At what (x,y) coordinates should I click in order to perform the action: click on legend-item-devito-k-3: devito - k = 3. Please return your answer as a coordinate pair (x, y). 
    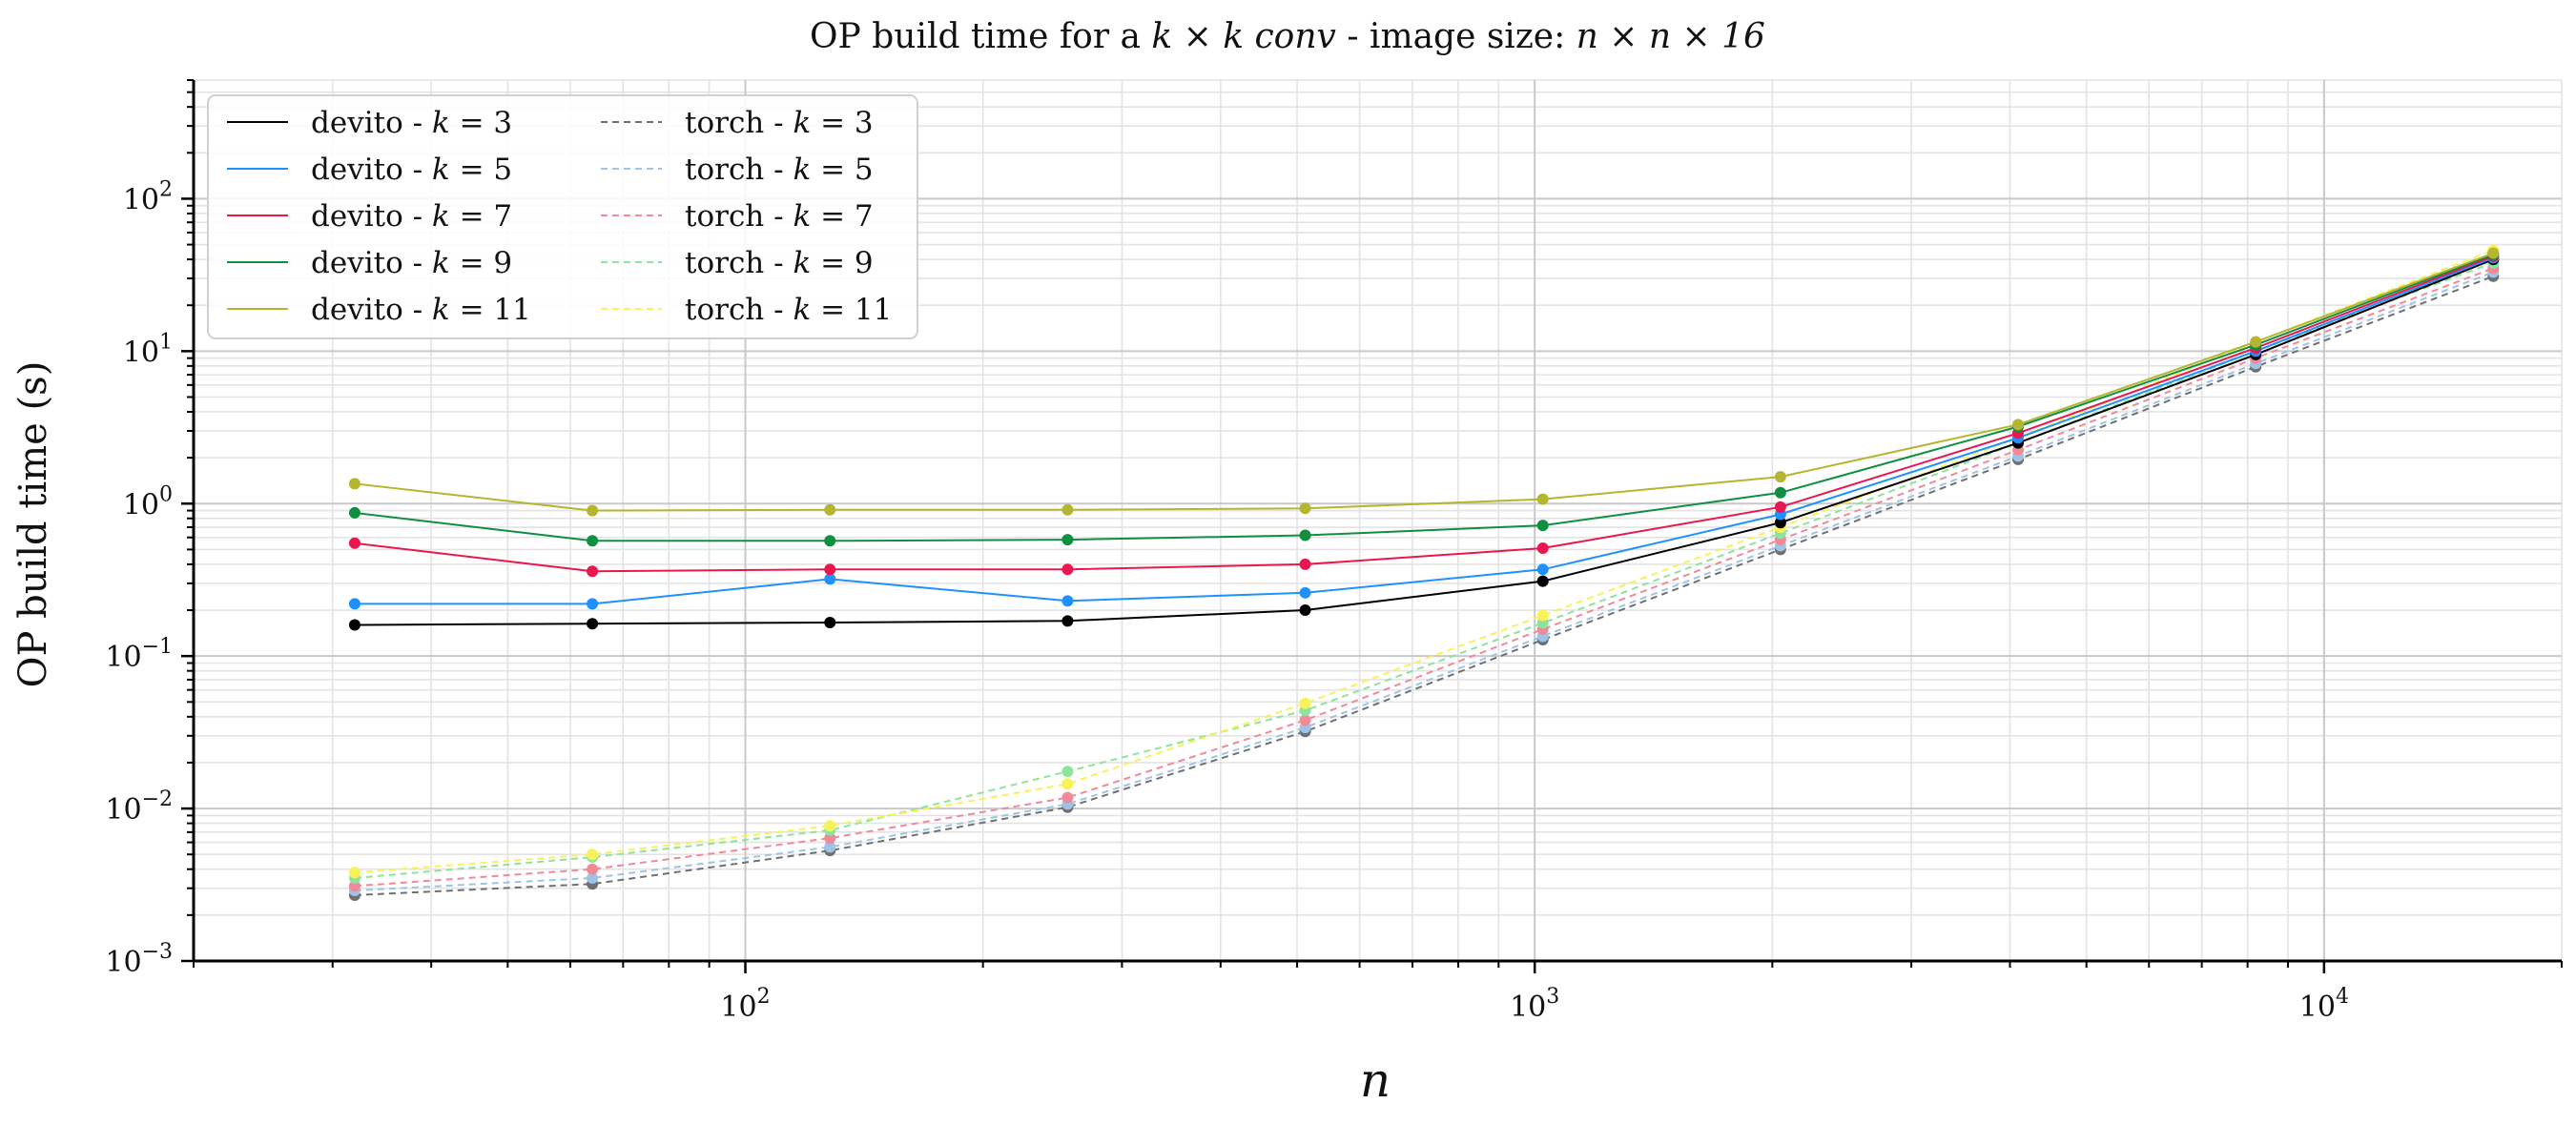
    Looking at the image, I should click on (369, 123).